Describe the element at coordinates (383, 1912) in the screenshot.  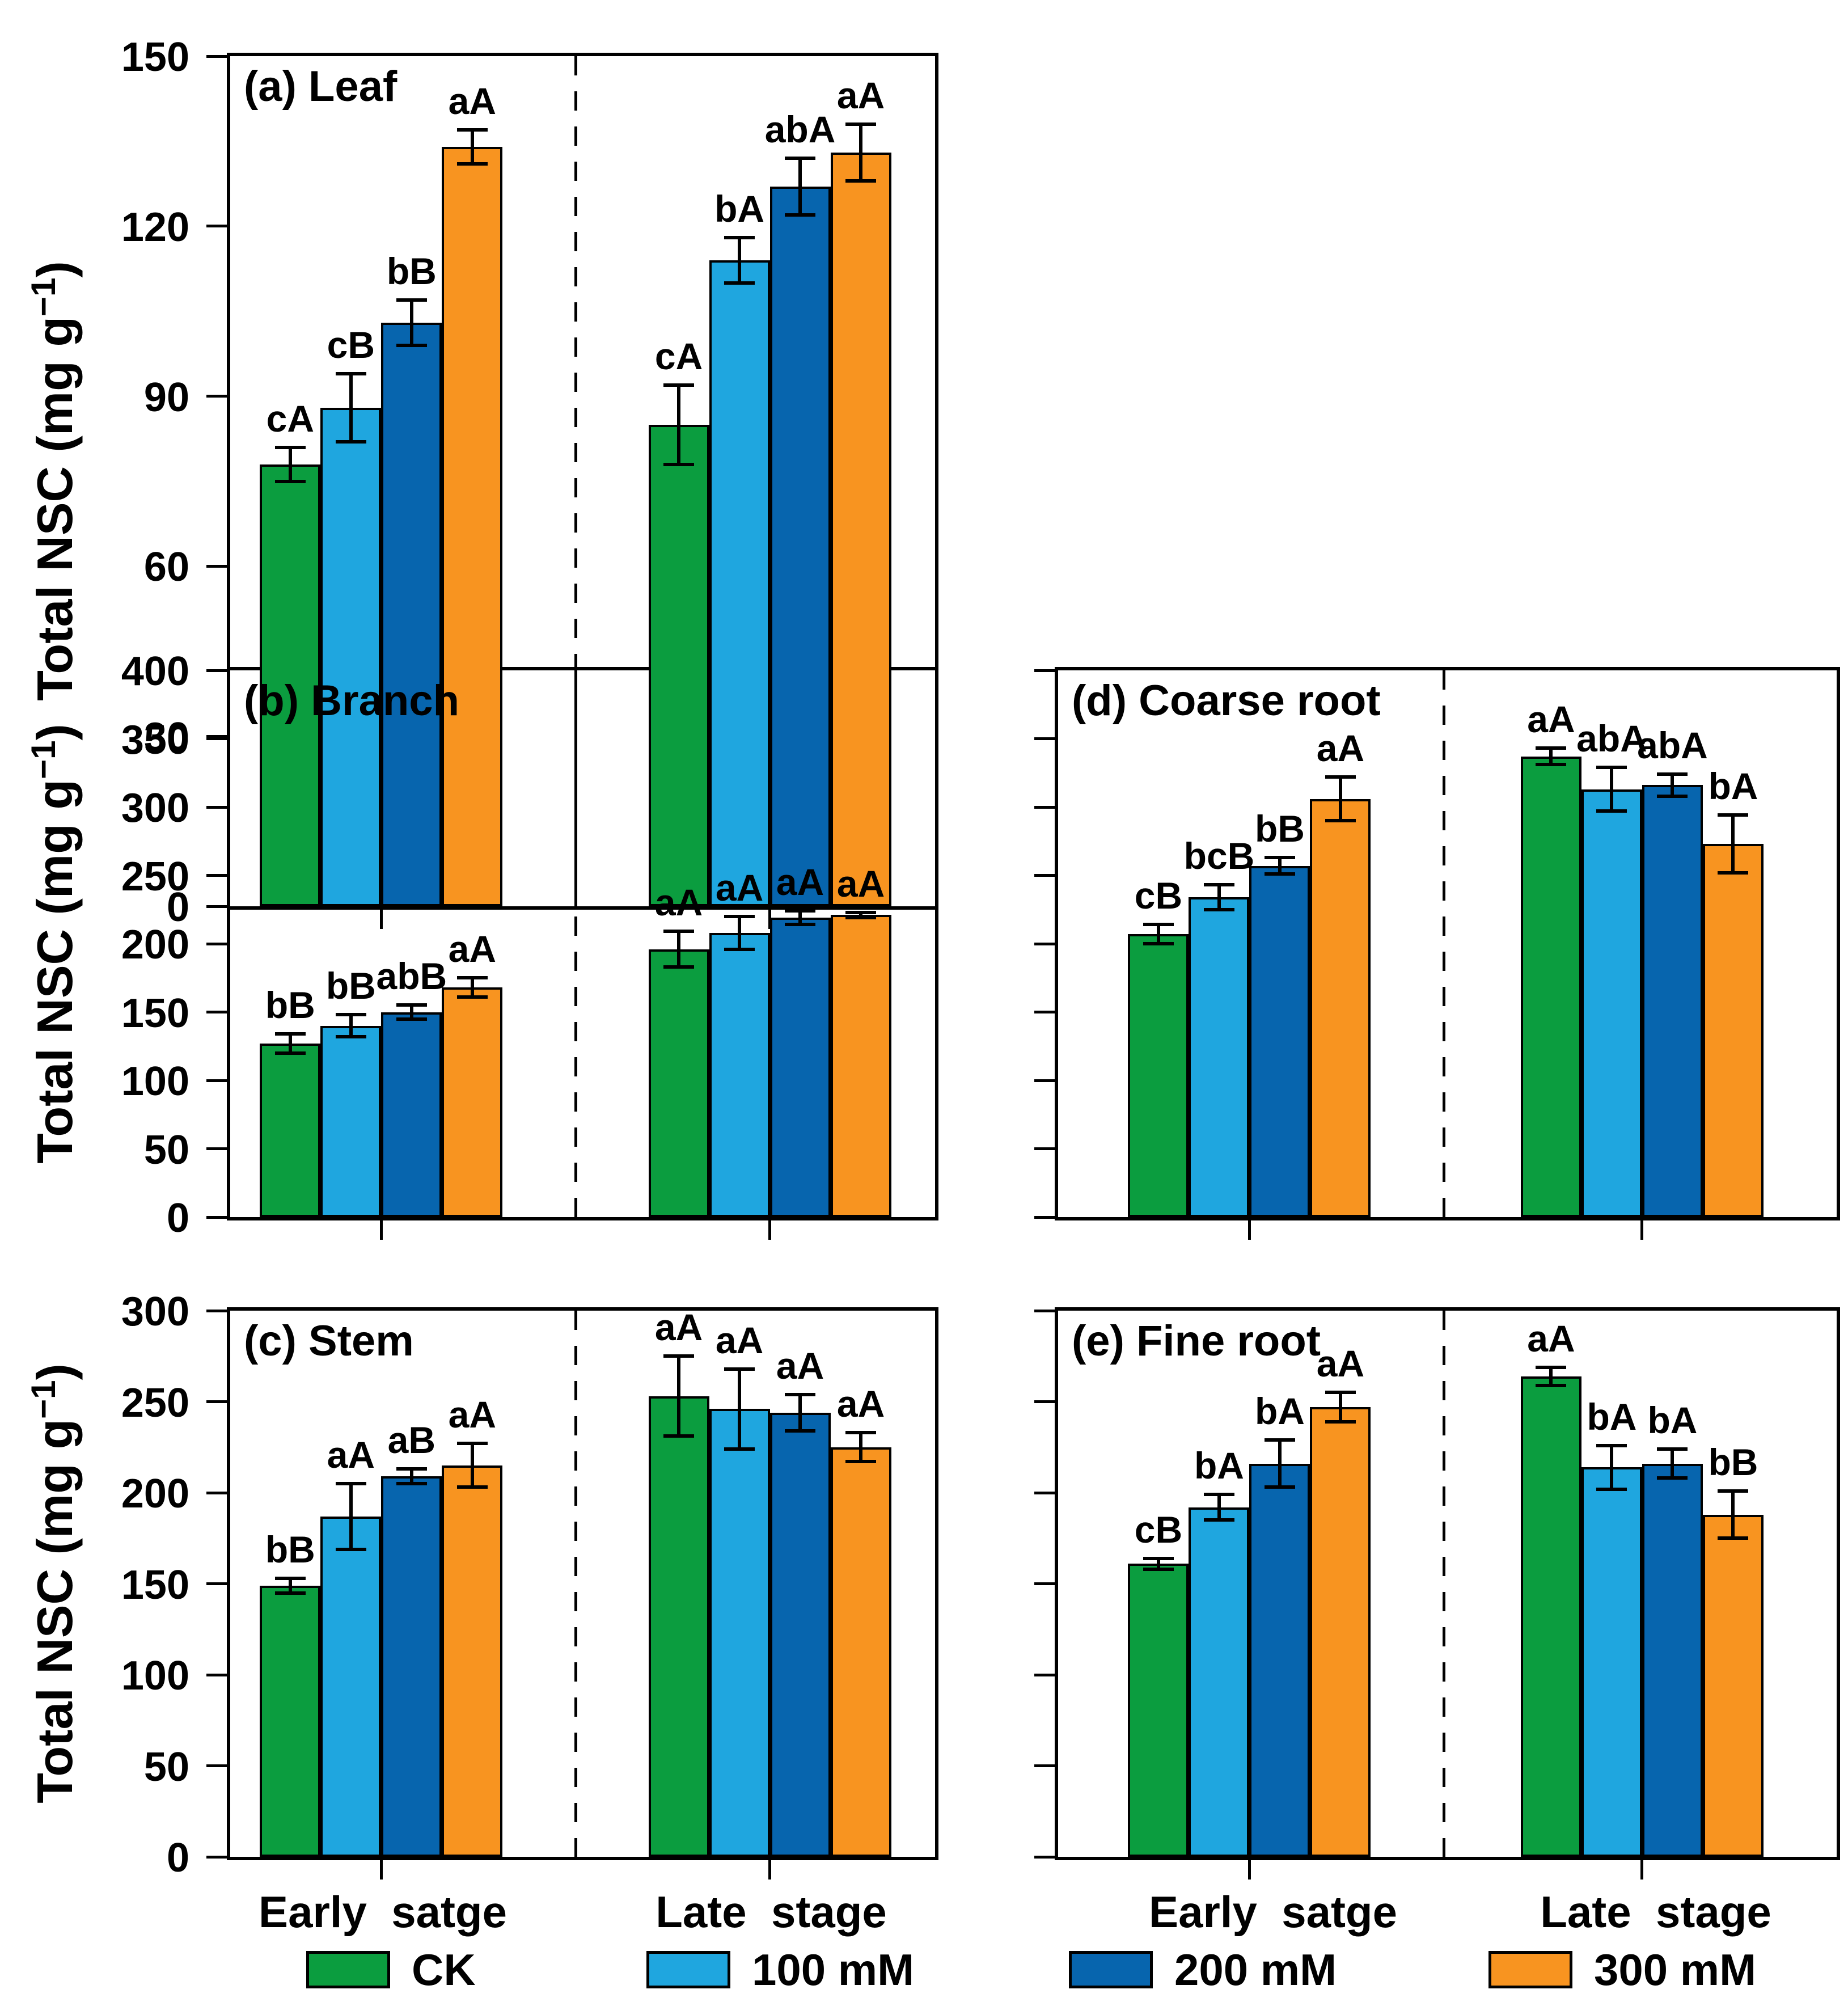
I see `x-category-label-early-left: Early satge` at that location.